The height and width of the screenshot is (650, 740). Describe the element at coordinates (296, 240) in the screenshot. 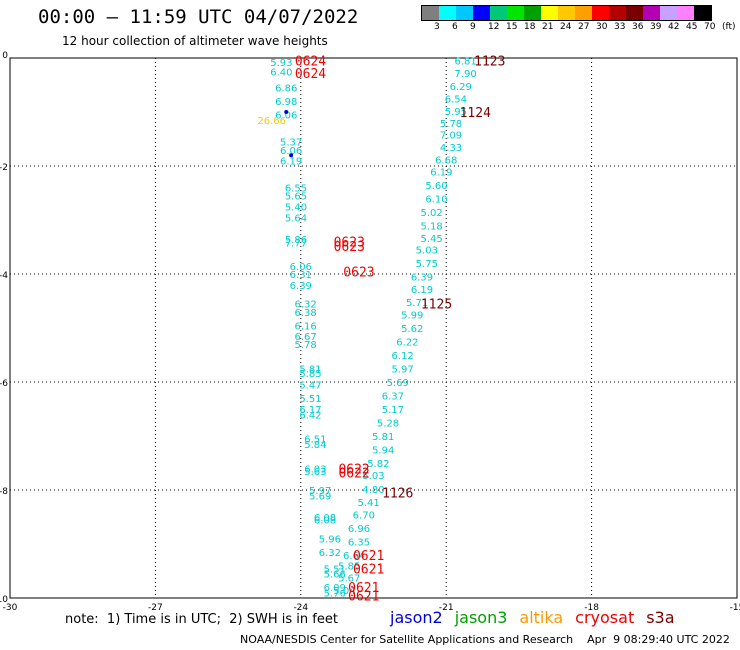

I see `data-point-label: 5.86` at that location.